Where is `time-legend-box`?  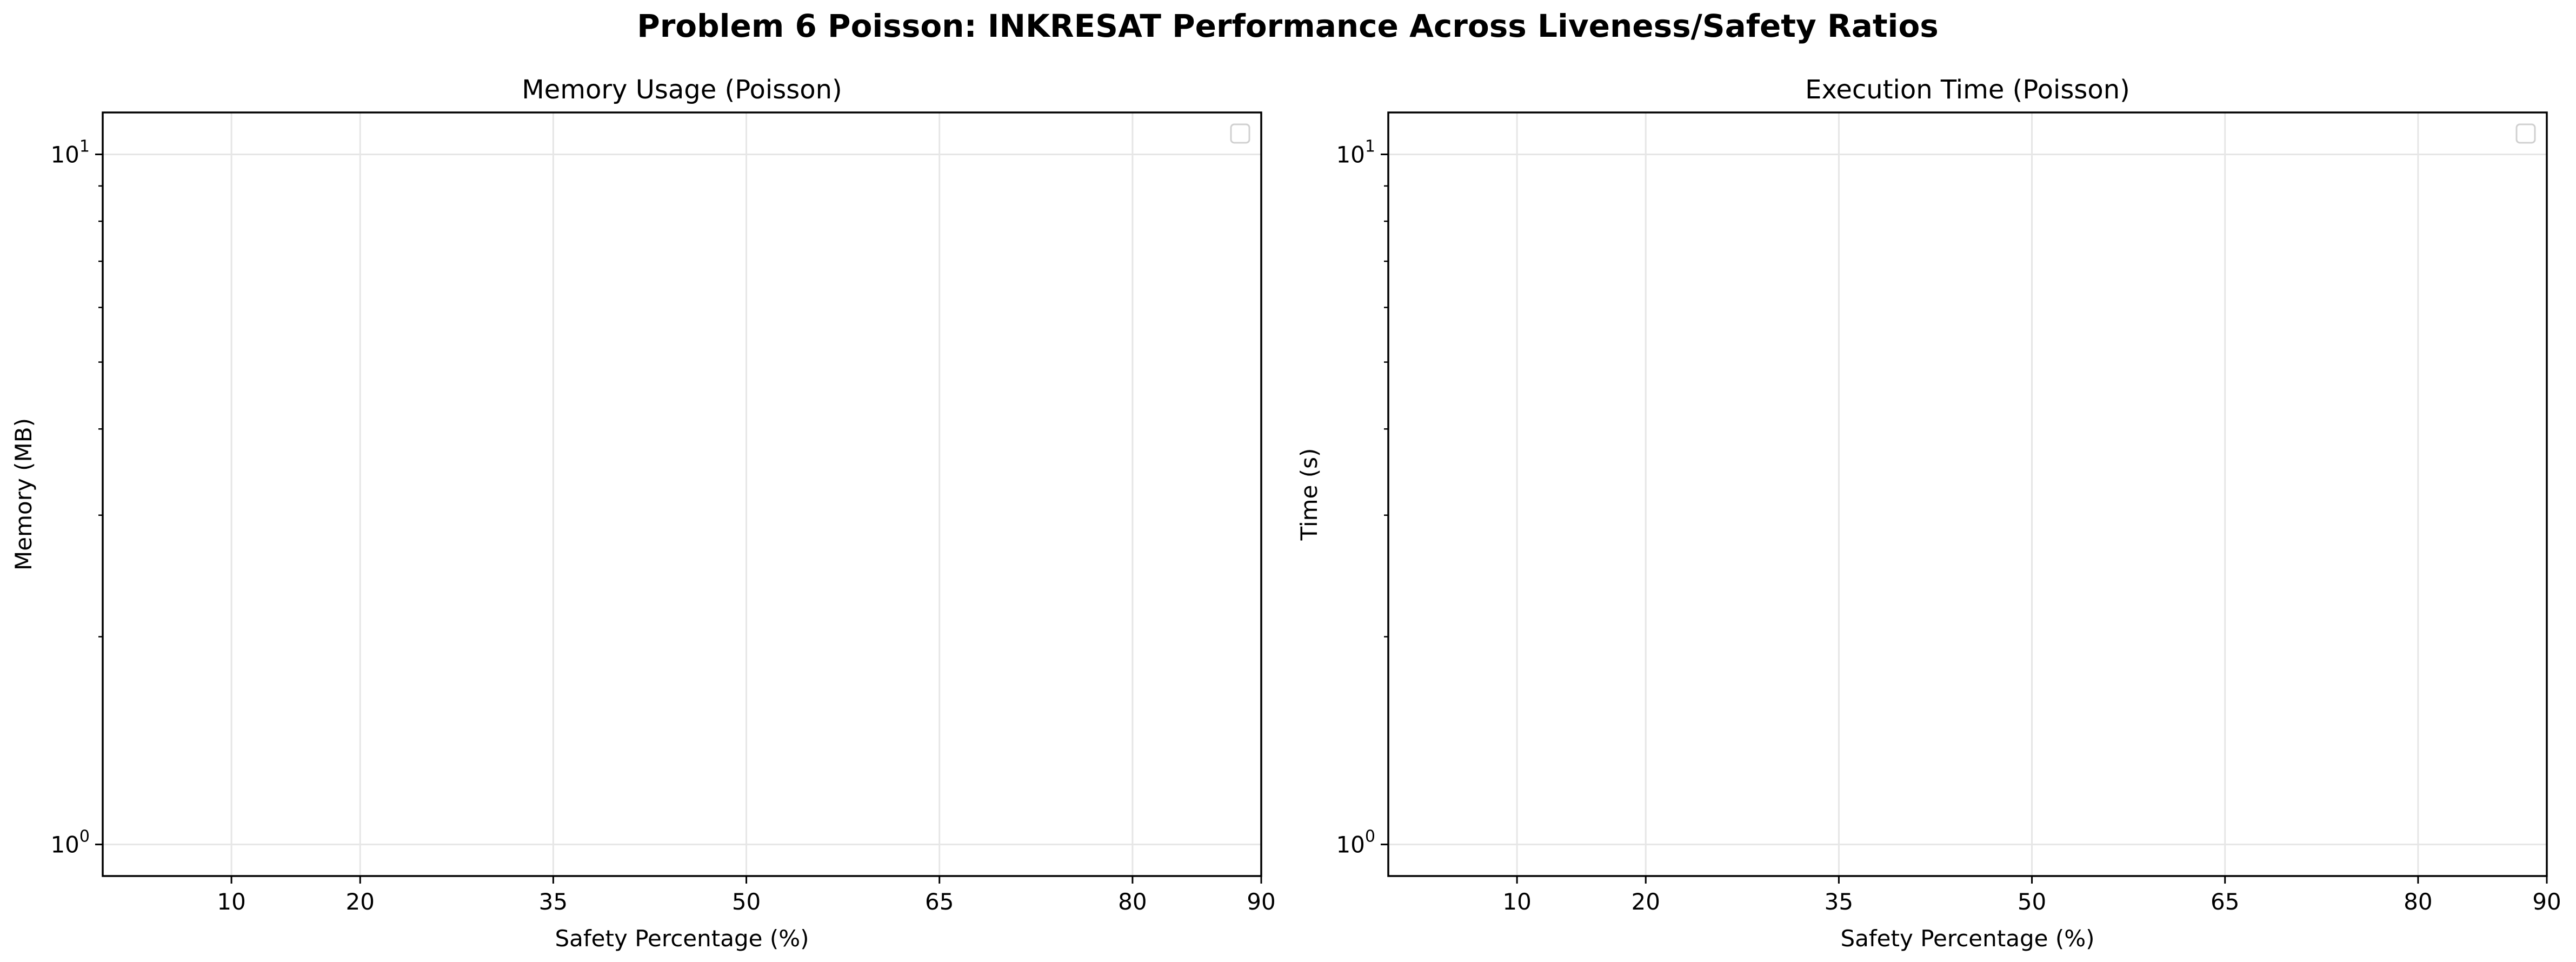 time-legend-box is located at coordinates (2525, 133).